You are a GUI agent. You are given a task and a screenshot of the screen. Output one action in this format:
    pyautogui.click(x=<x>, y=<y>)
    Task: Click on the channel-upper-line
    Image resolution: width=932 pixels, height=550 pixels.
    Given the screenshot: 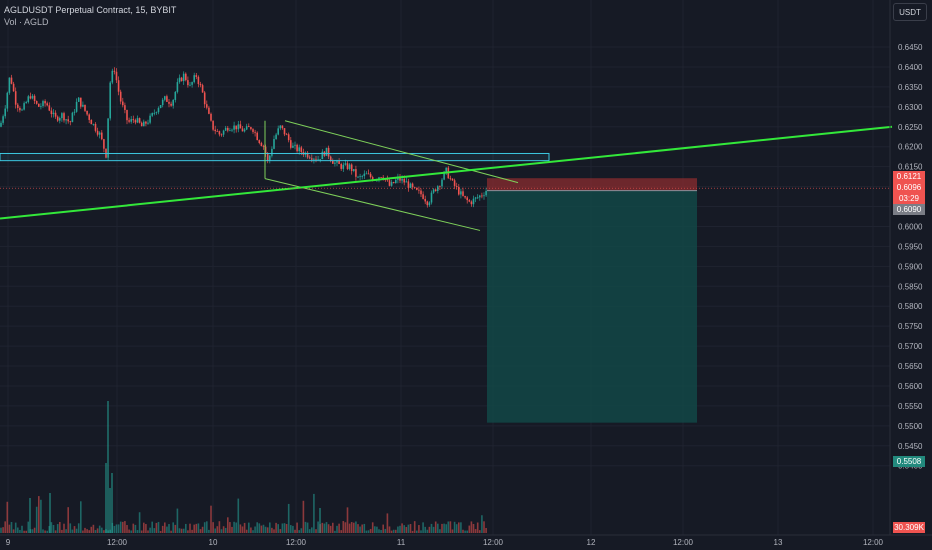 What is the action you would take?
    pyautogui.click(x=401, y=152)
    